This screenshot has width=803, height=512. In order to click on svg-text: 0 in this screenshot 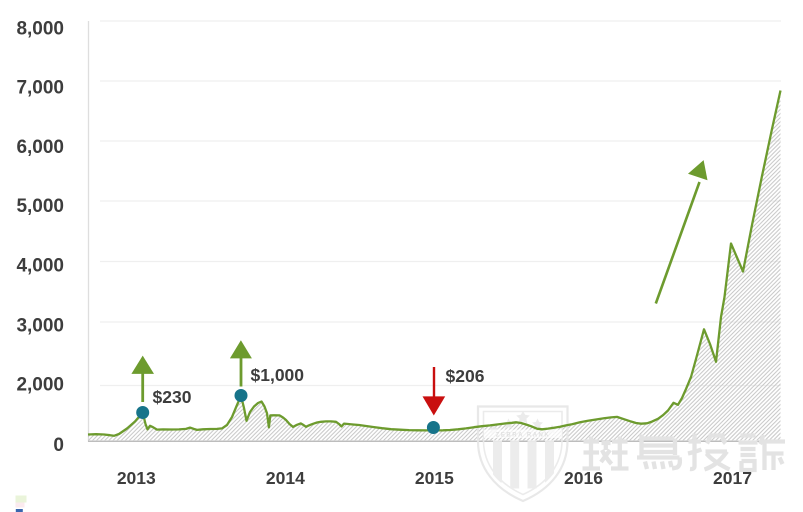, I will do `click(58, 445)`.